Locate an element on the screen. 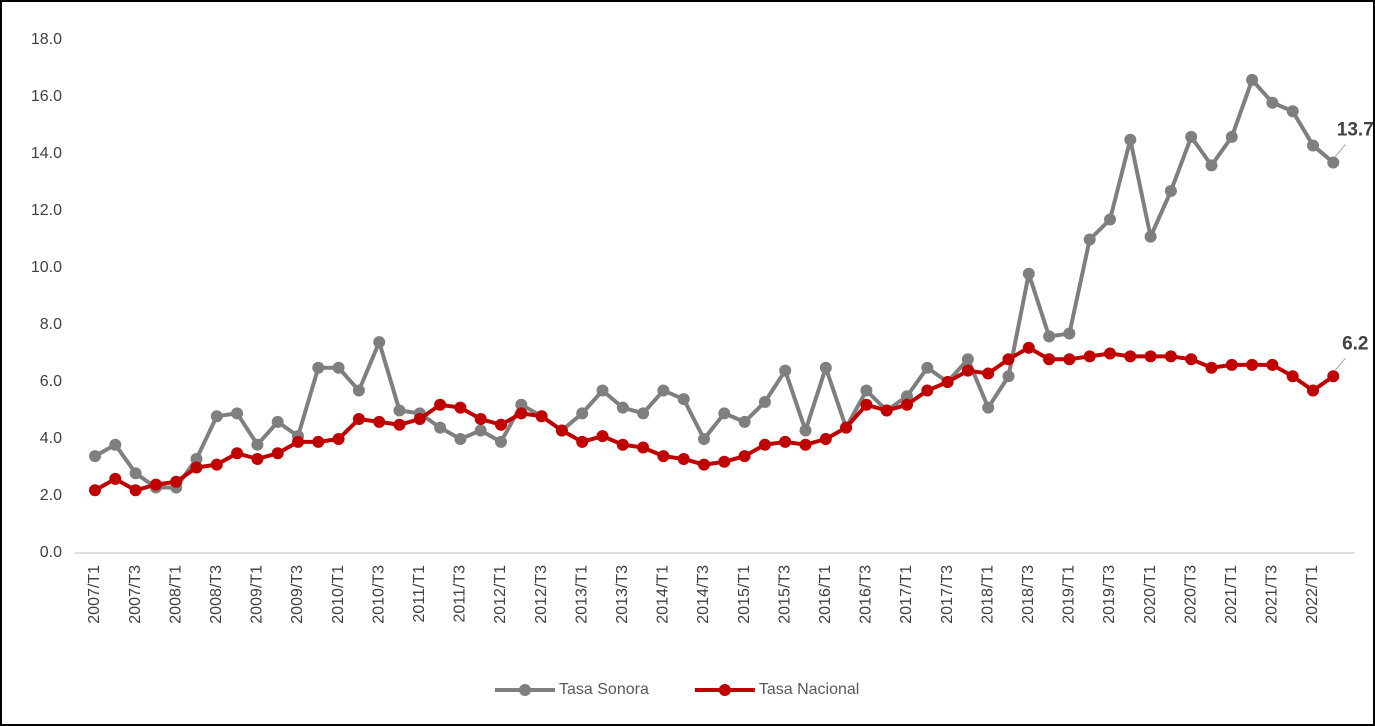 This screenshot has height=726, width=1375. x-tick-label: 2019/T3 is located at coordinates (1109, 594).